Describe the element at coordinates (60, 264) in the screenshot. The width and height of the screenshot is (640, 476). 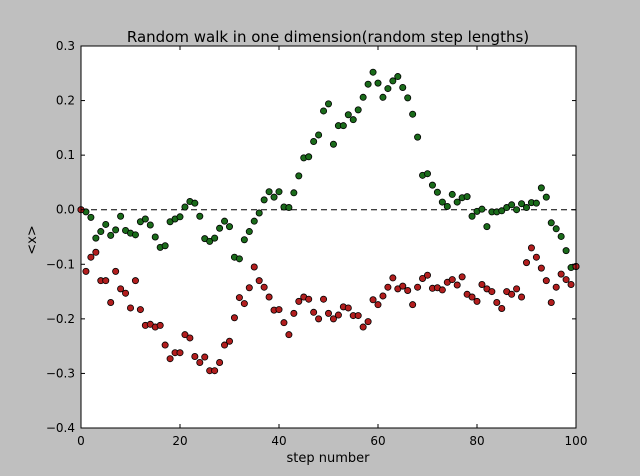
I see `y-tick-label: −0.1` at that location.